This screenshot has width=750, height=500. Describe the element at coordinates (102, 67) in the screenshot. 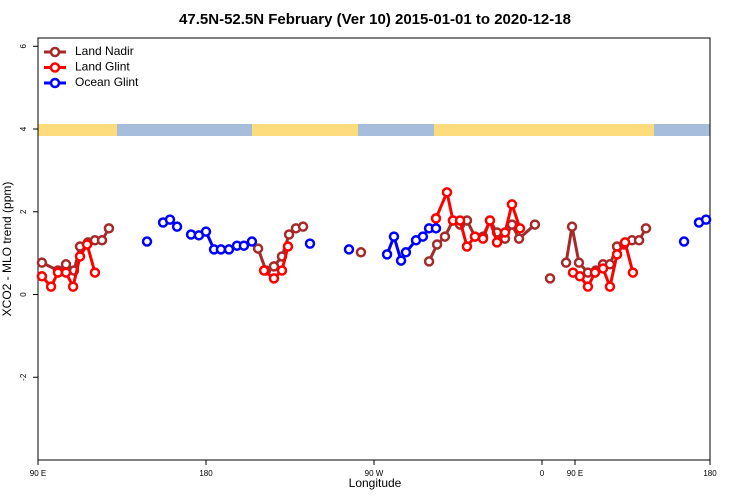

I see `legend-label: Land Glint` at that location.